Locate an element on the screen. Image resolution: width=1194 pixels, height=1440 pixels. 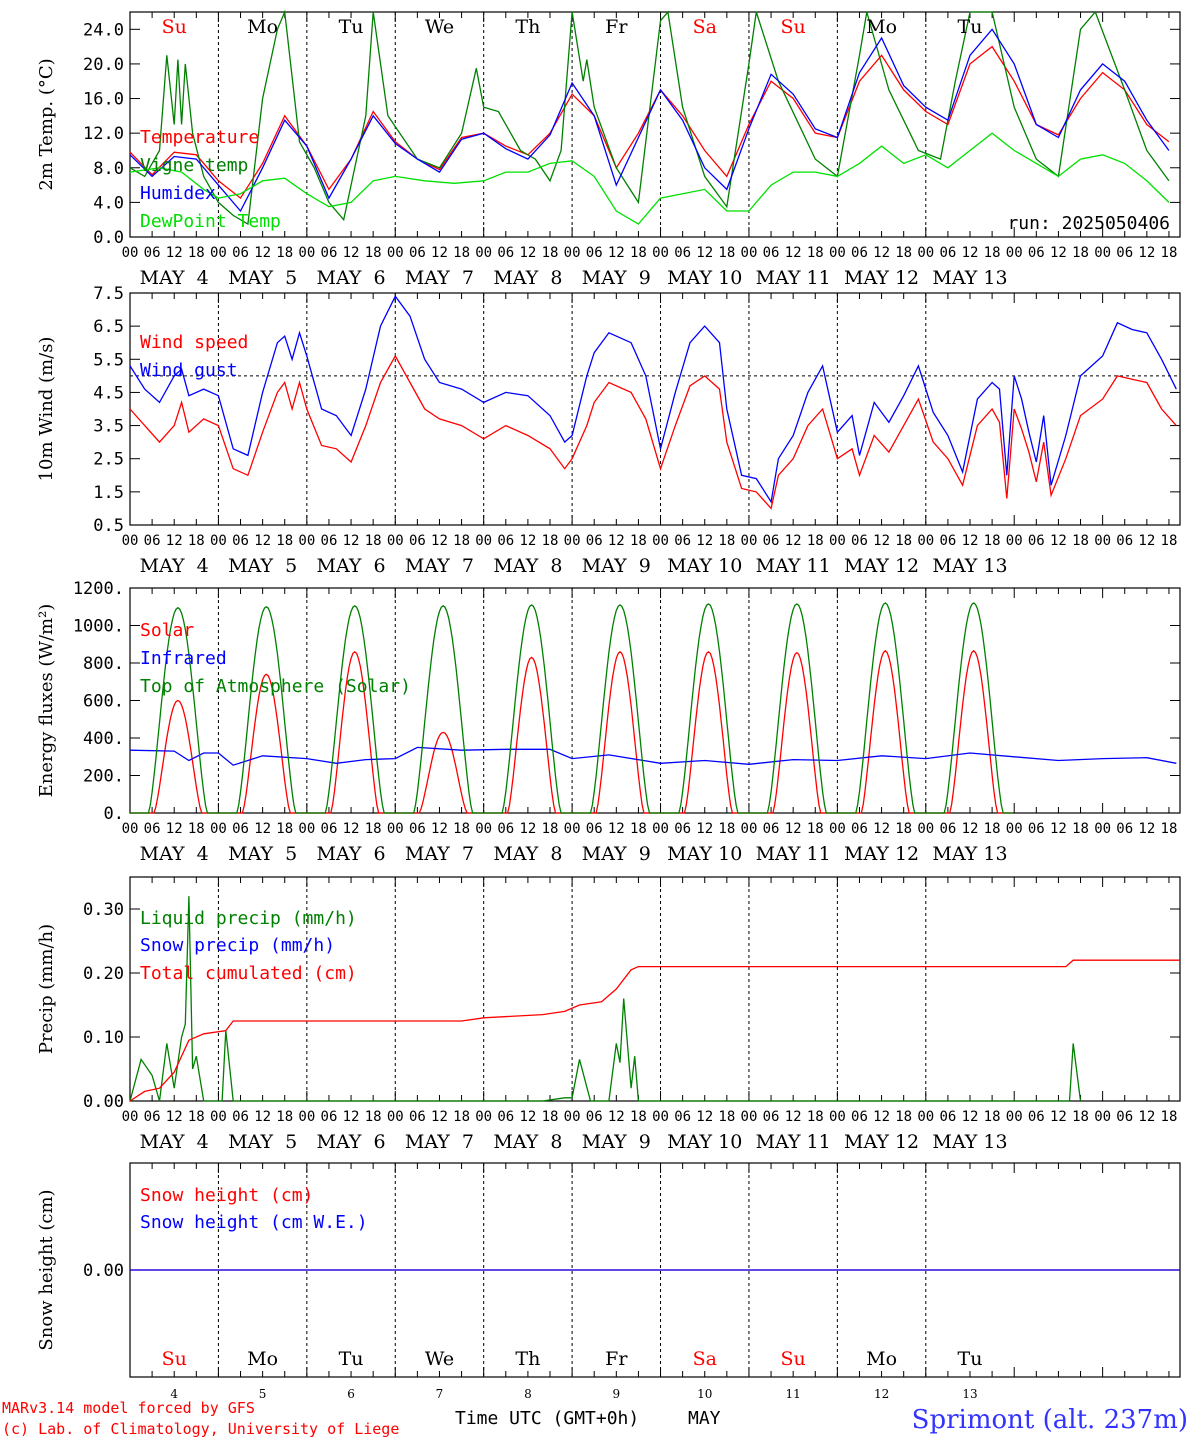
weekday-label: Su is located at coordinates (793, 1359).